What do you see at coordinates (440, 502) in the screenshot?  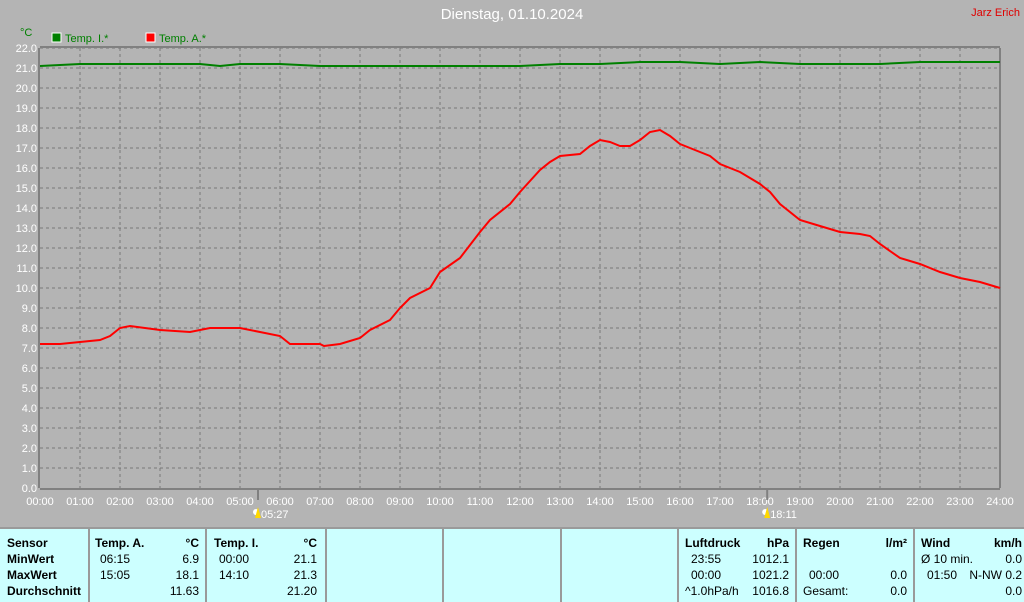 I see `x-tick-label: 10:00` at bounding box center [440, 502].